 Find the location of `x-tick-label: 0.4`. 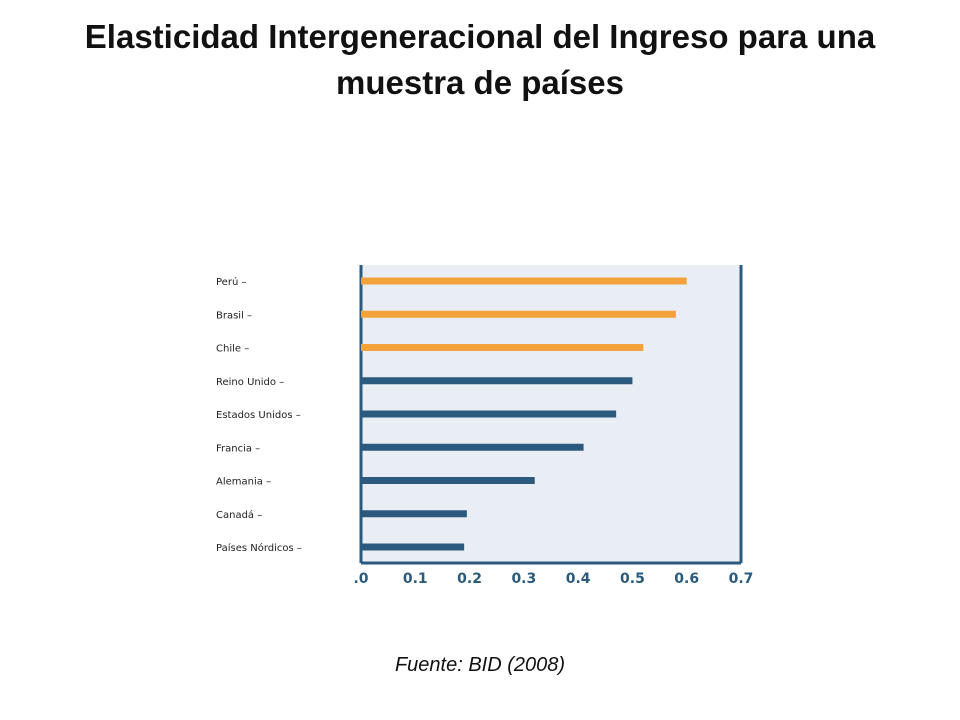

x-tick-label: 0.4 is located at coordinates (578, 579).